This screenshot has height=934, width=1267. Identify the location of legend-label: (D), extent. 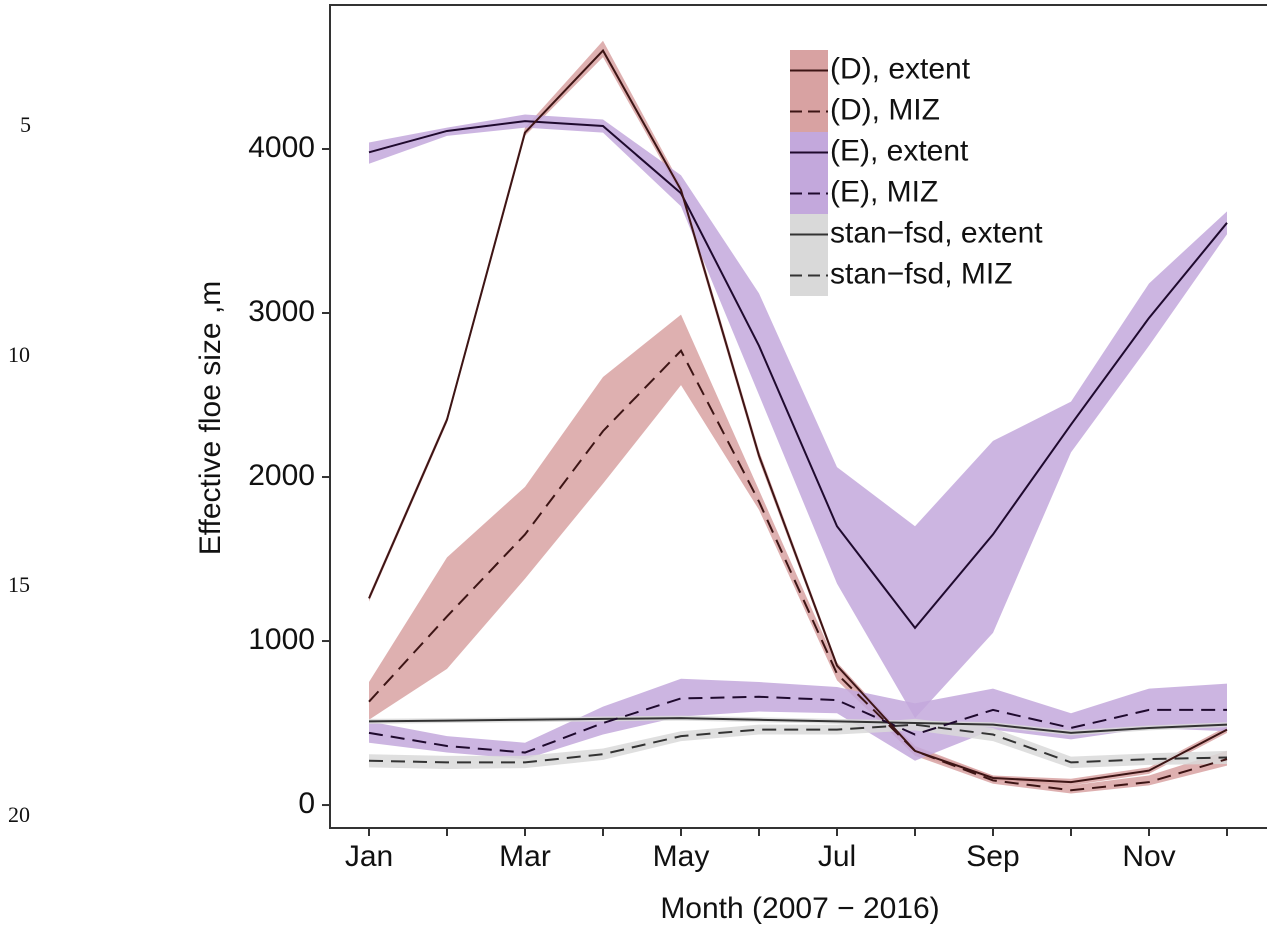
(900, 68).